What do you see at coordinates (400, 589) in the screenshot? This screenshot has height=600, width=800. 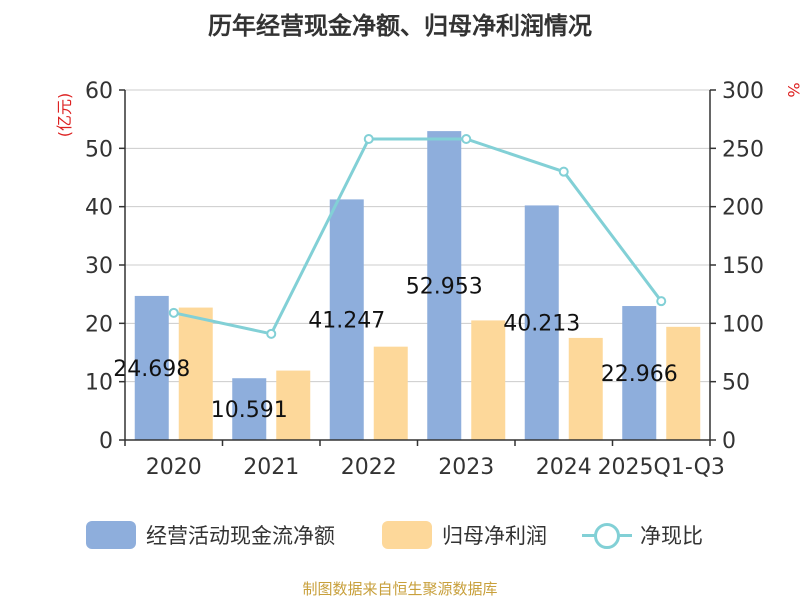 I see `source-note: 制图数据来自恒生聚源数据库` at bounding box center [400, 589].